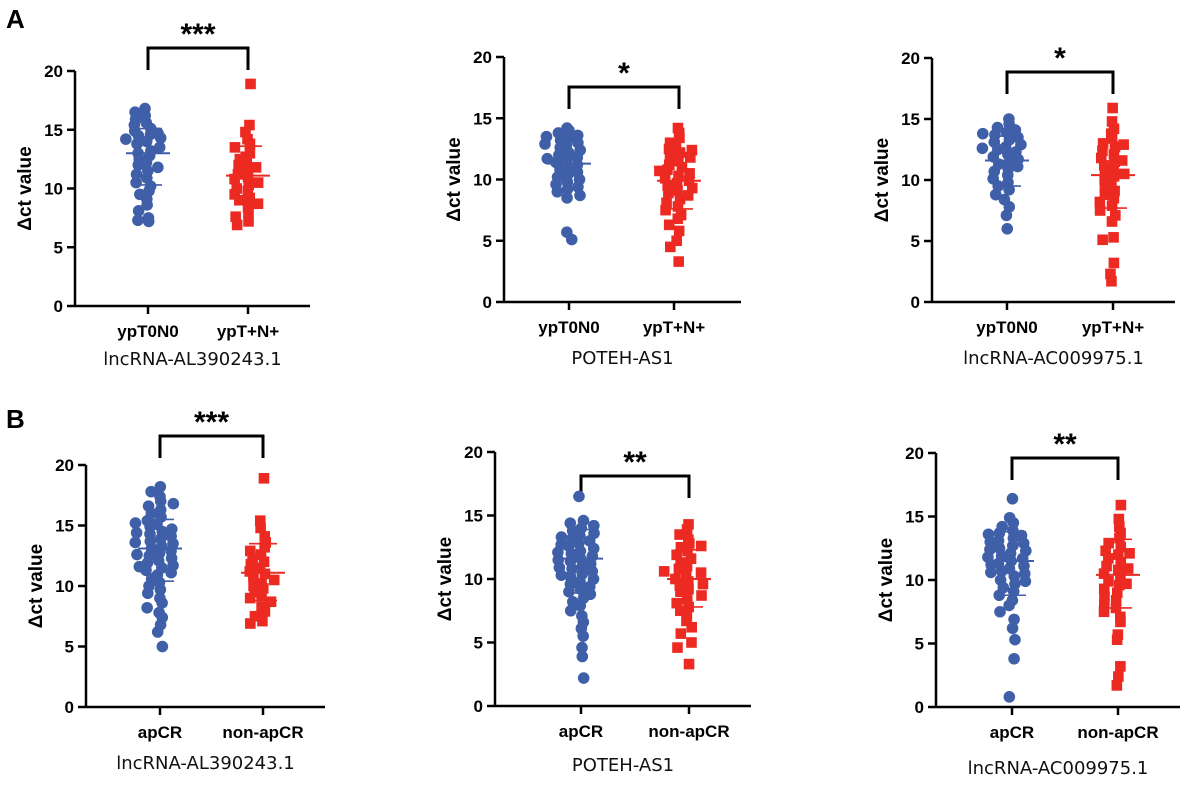  I want to click on y-axis-label: Δct value, so click(445, 579).